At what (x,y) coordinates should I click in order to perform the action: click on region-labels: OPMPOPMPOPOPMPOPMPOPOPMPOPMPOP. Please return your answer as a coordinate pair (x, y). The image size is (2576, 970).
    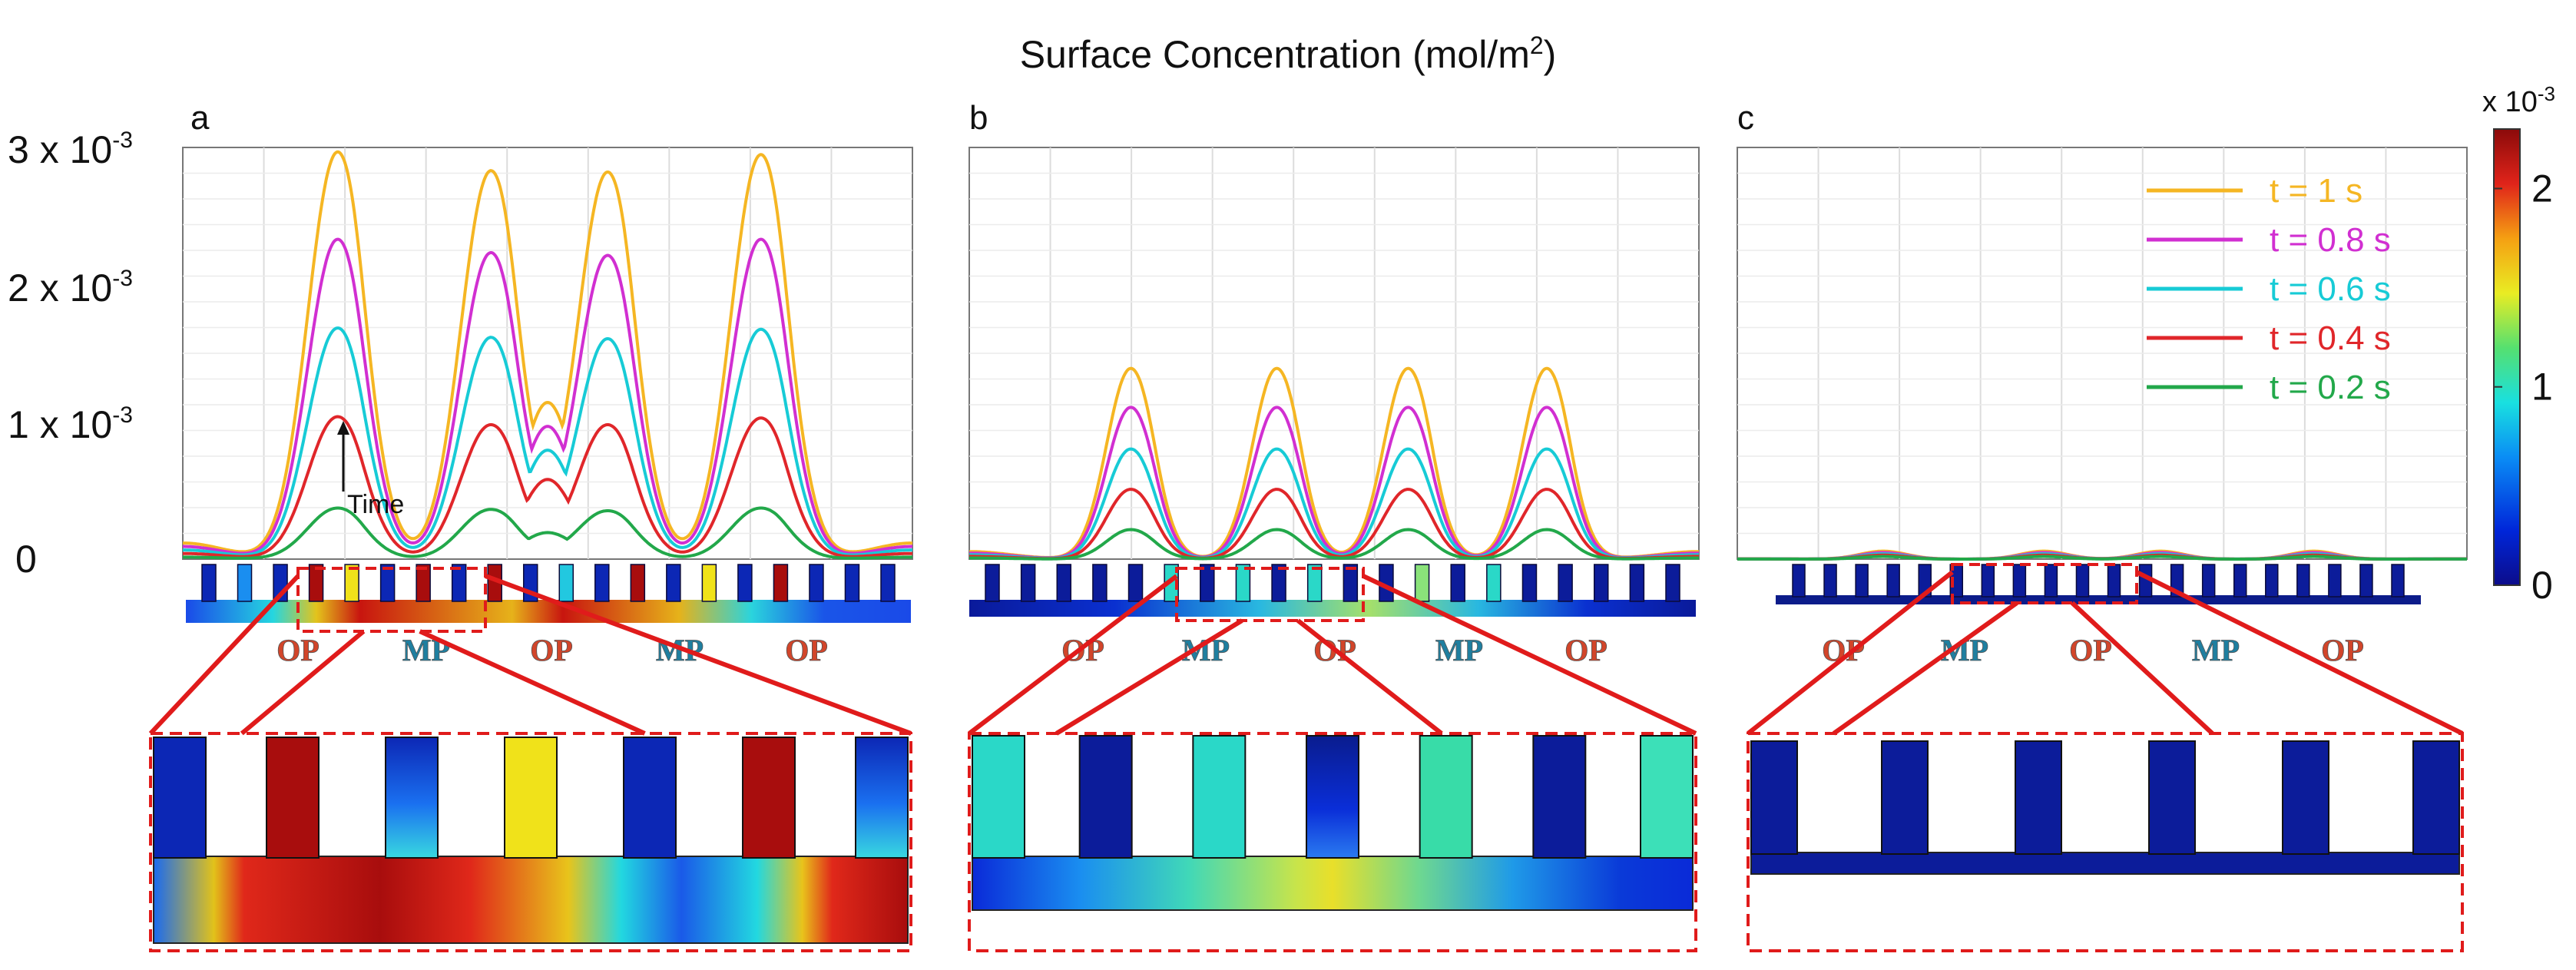
    Looking at the image, I should click on (1320, 651).